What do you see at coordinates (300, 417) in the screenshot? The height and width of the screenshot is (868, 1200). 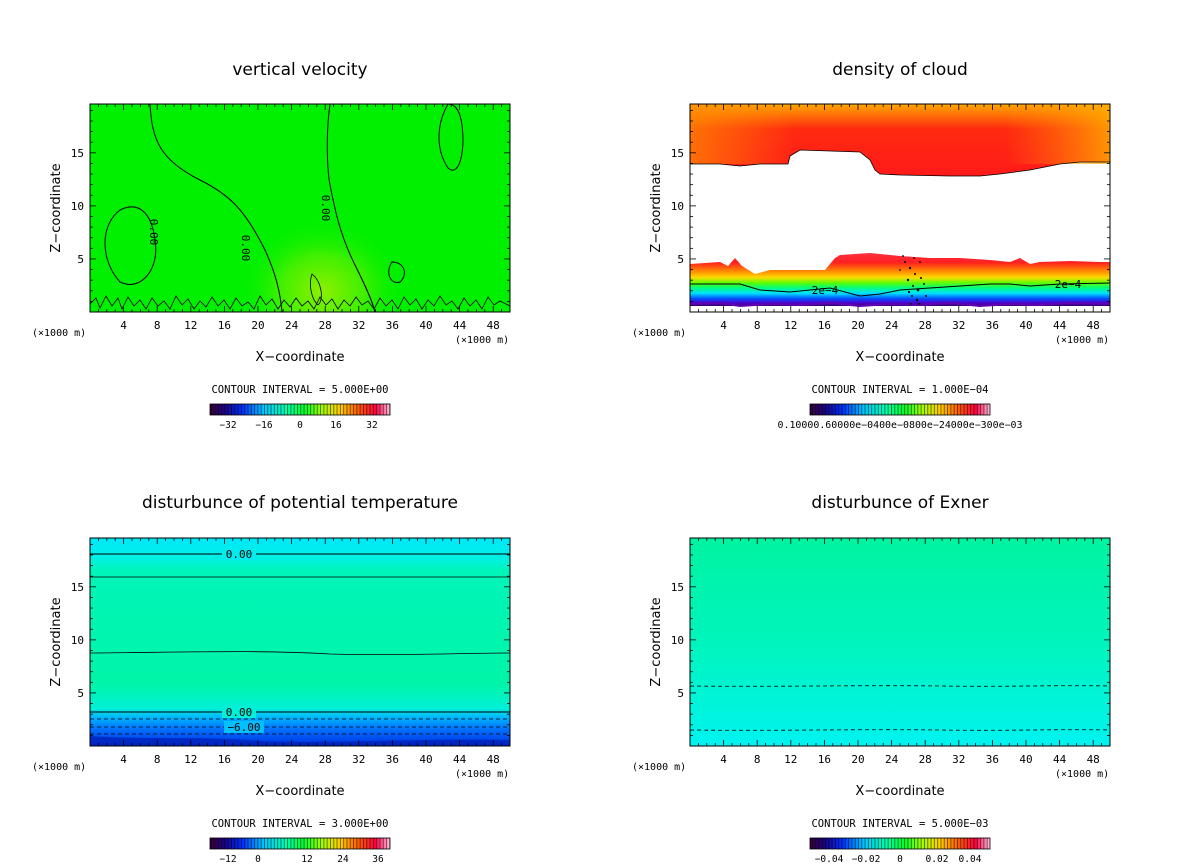 I see `colorbar: −32 −16 0 16 32` at bounding box center [300, 417].